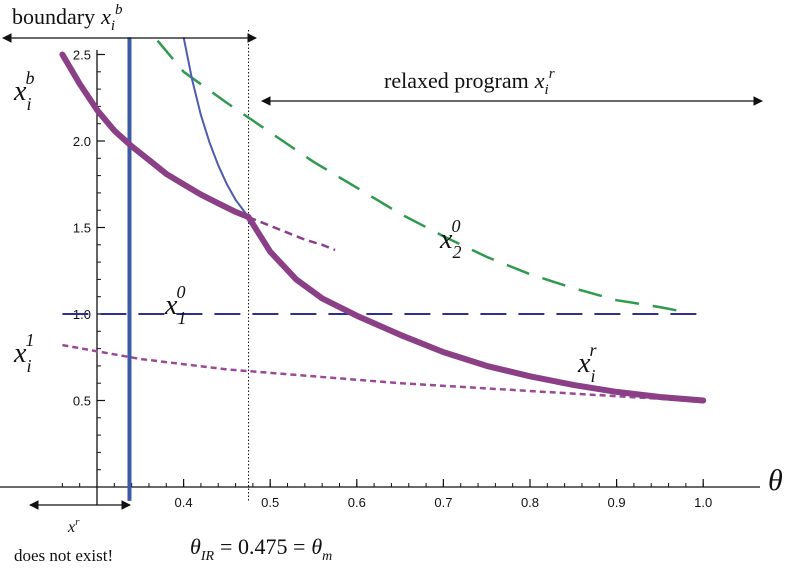 The height and width of the screenshot is (573, 805). Describe the element at coordinates (67, 18) in the screenshot. I see `boundary-annotation: boundary xib` at that location.